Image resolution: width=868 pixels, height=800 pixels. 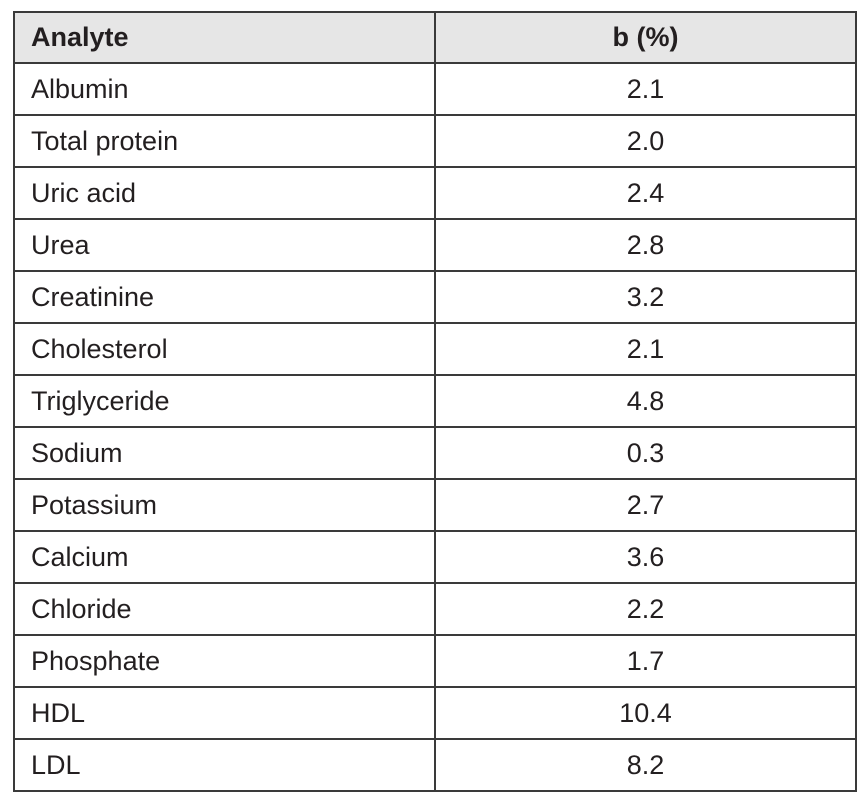 I want to click on b-percent-cell: 8.2, so click(x=645, y=765).